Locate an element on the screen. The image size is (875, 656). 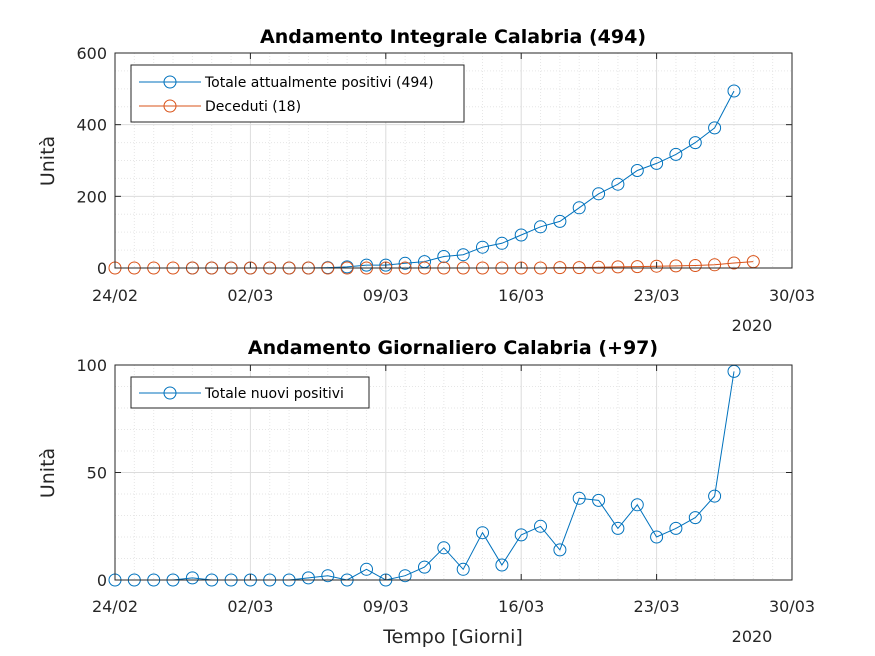
y-tick-label: 600 is located at coordinates (91, 53).